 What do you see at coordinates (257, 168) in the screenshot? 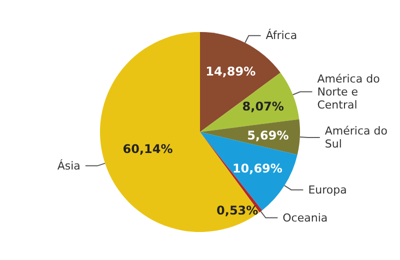
I see `data-label: 10,69%` at bounding box center [257, 168].